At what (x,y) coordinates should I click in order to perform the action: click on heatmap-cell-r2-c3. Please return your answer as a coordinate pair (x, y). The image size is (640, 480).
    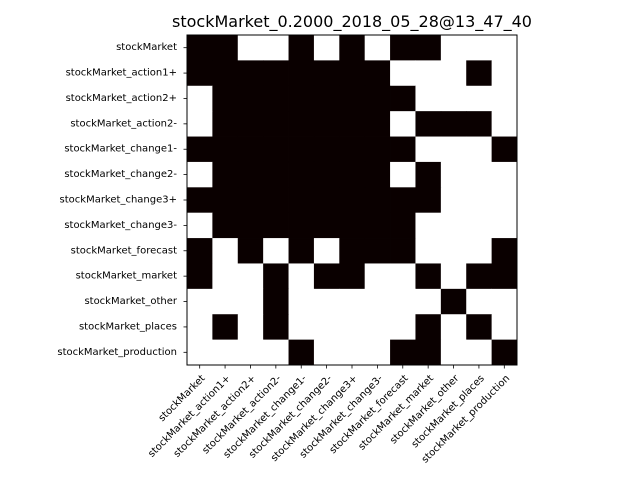
    Looking at the image, I should click on (276, 98).